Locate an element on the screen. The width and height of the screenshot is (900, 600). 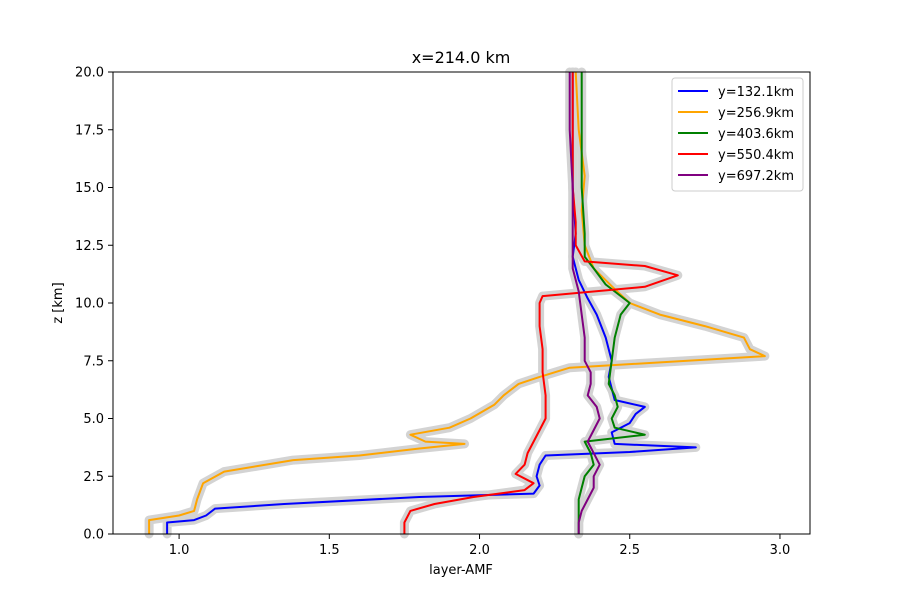
y-axis-label: z [km] is located at coordinates (58, 302).